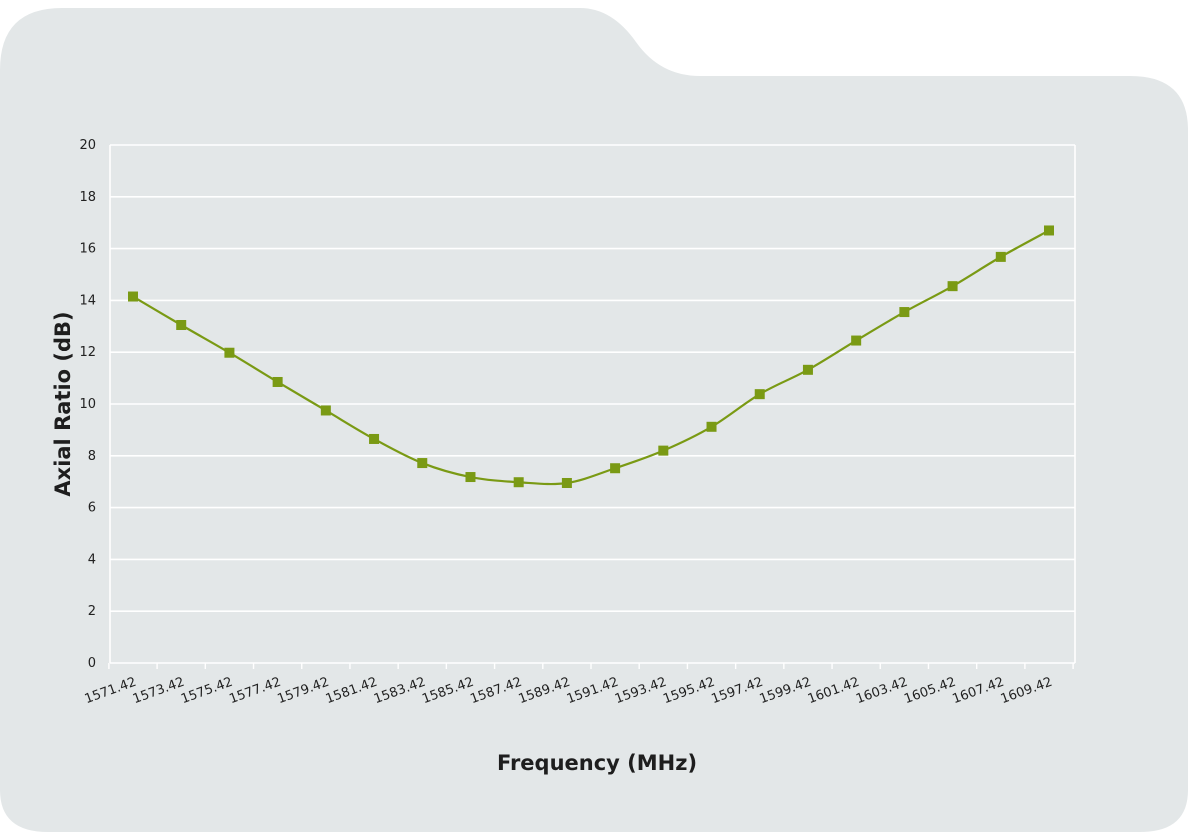 The width and height of the screenshot is (1192, 838). I want to click on y-tick-label: 0, so click(92, 663).